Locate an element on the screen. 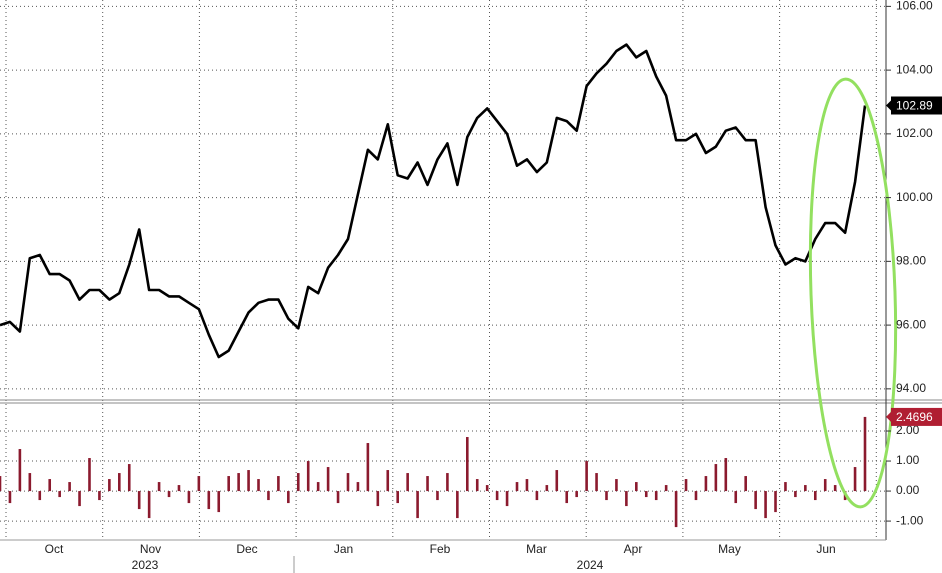  y-tick-label: 94.00 is located at coordinates (911, 388).